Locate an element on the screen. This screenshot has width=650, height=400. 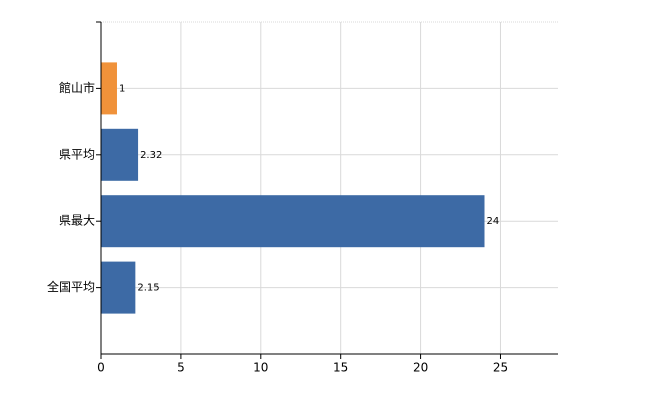
x-tick-label: 20 is located at coordinates (420, 368).